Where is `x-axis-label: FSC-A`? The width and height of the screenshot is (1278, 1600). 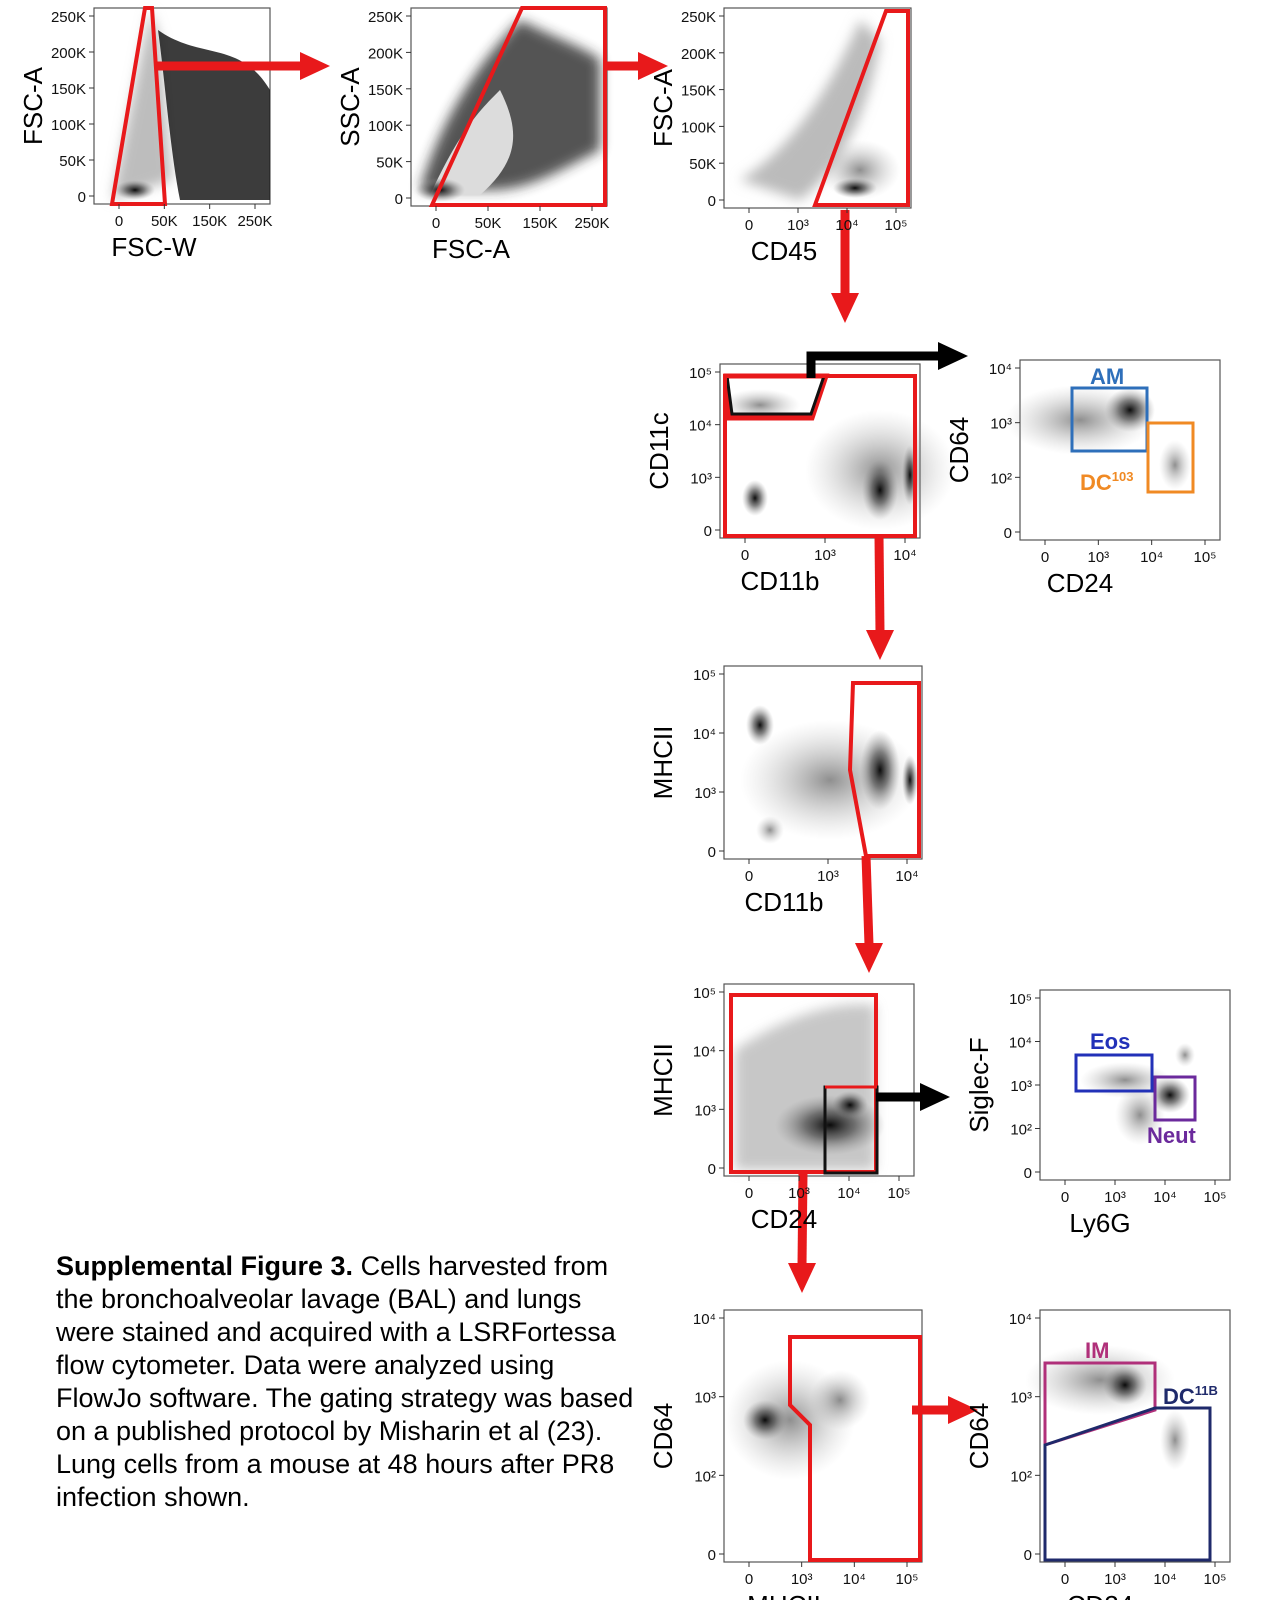 x-axis-label: FSC-A is located at coordinates (471, 249).